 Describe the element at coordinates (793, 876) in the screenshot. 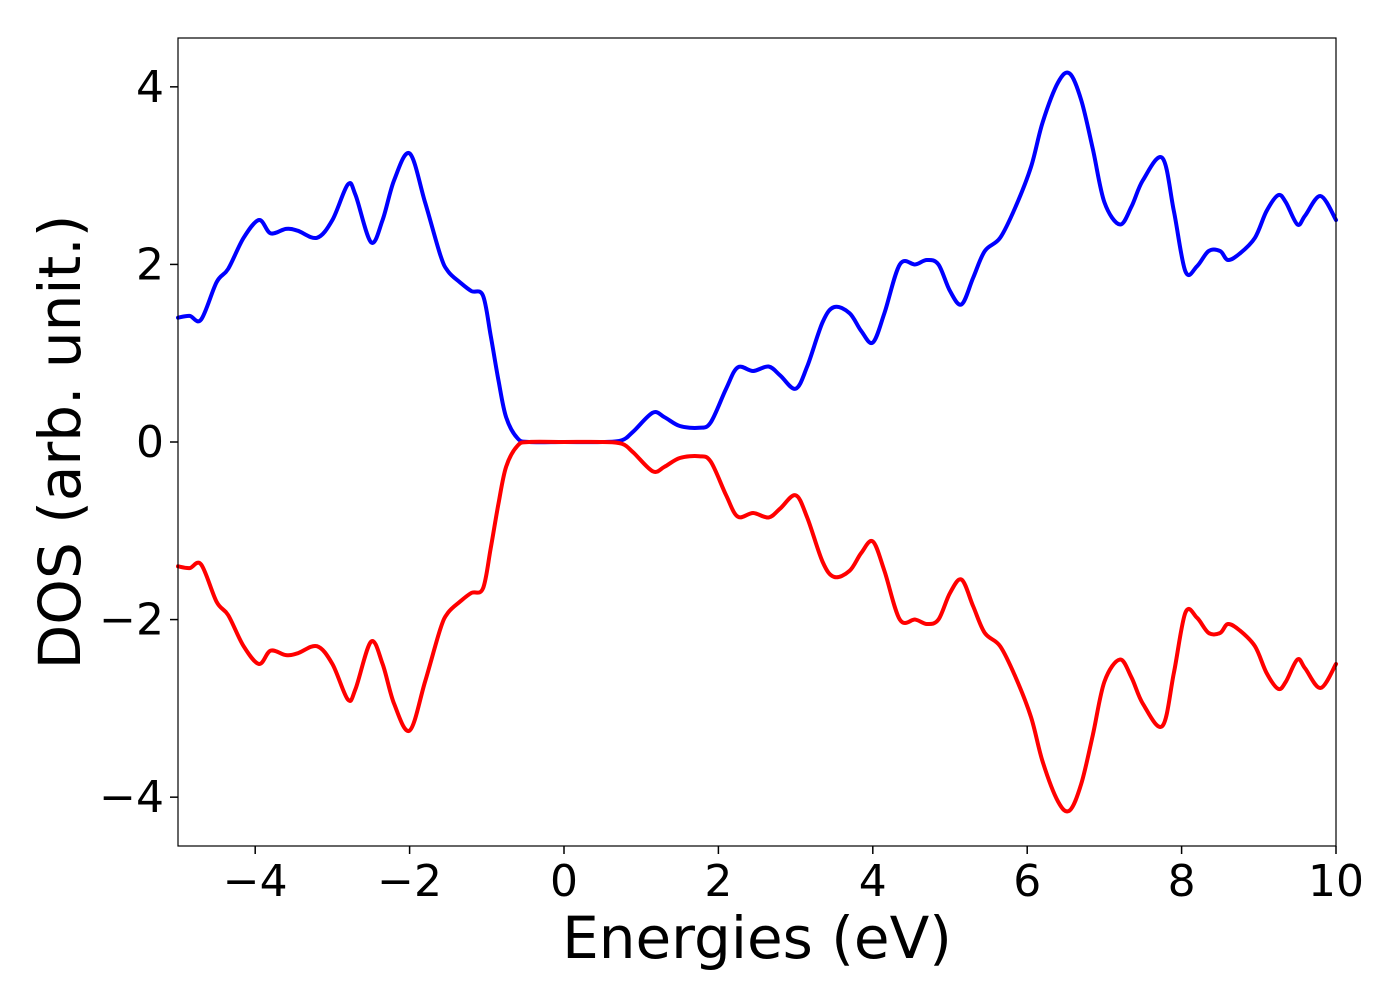

I see `x-axis-ticks: −4 −2 0 2 4 6 8 10` at that location.